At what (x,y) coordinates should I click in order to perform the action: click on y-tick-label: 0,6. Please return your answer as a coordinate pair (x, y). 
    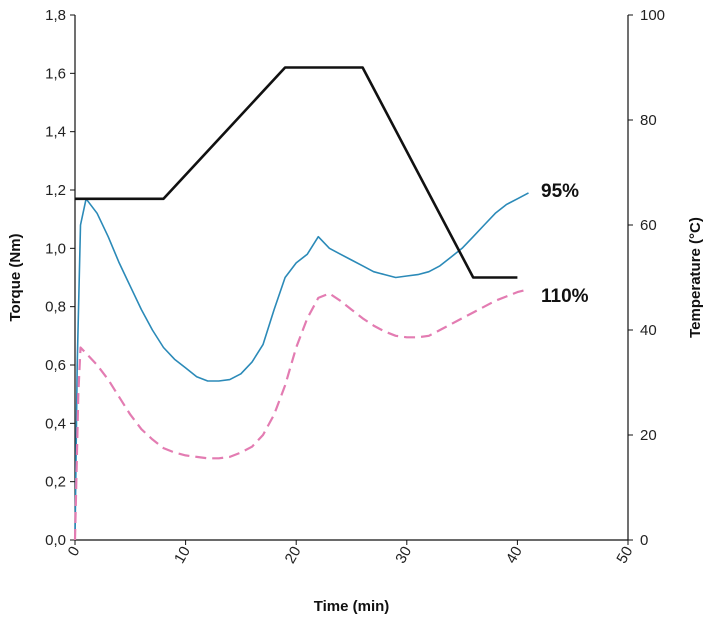
    Looking at the image, I should click on (55, 365).